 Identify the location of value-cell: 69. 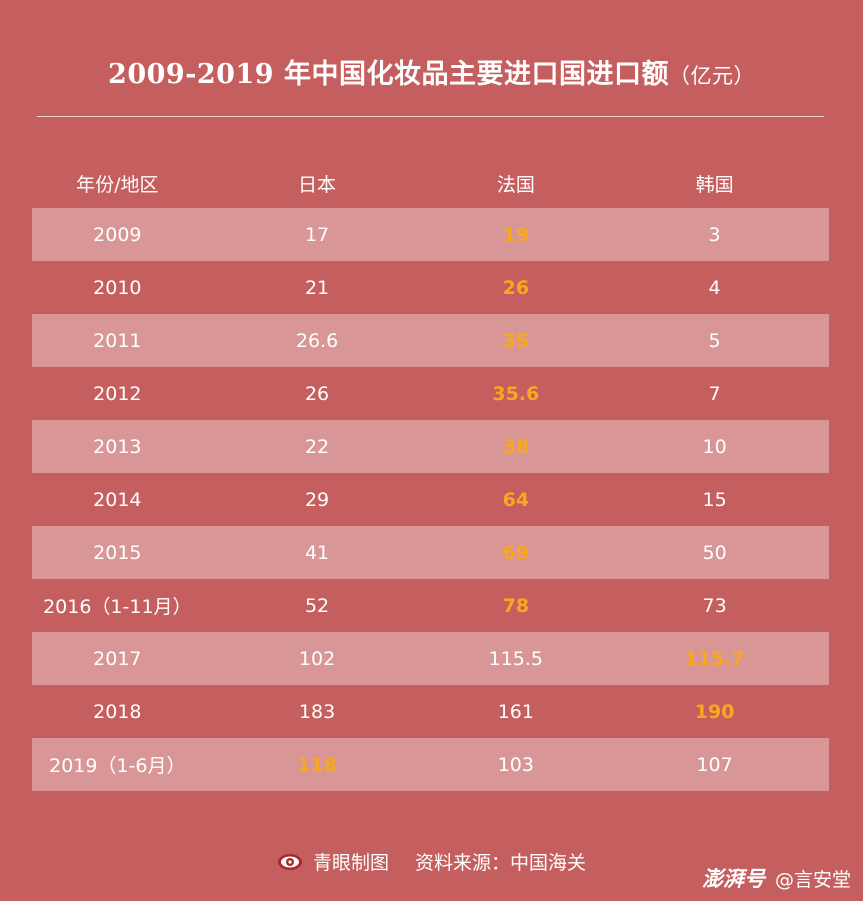
(516, 552).